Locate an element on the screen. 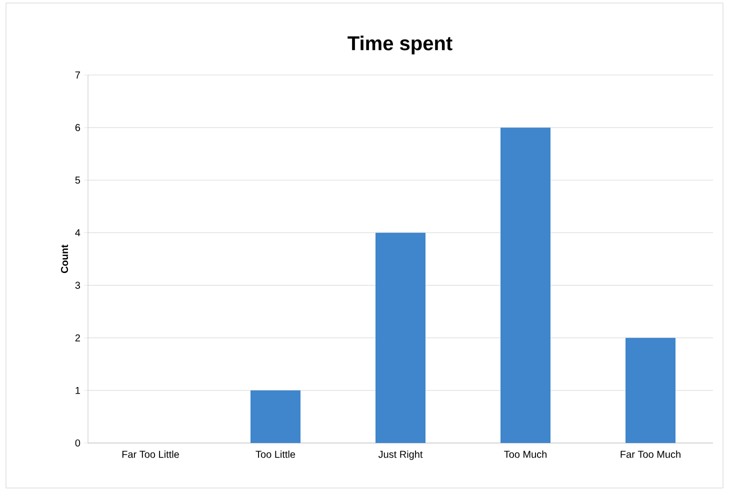 The width and height of the screenshot is (729, 491). y-tick-label: 7 is located at coordinates (77, 75).